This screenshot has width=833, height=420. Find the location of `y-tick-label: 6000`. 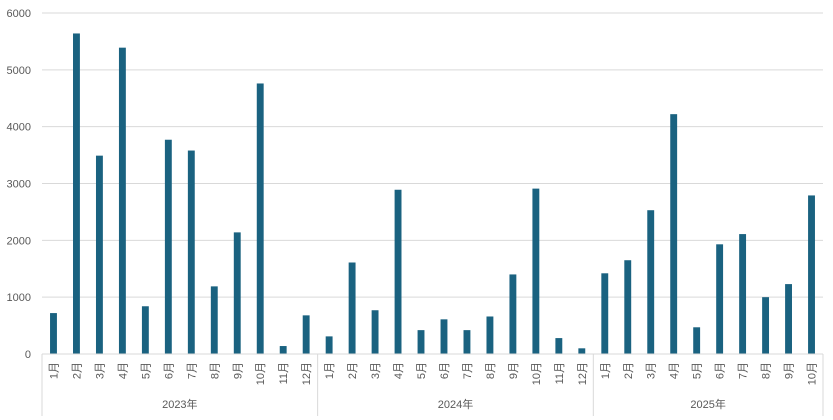

y-tick-label: 6000 is located at coordinates (19, 14).